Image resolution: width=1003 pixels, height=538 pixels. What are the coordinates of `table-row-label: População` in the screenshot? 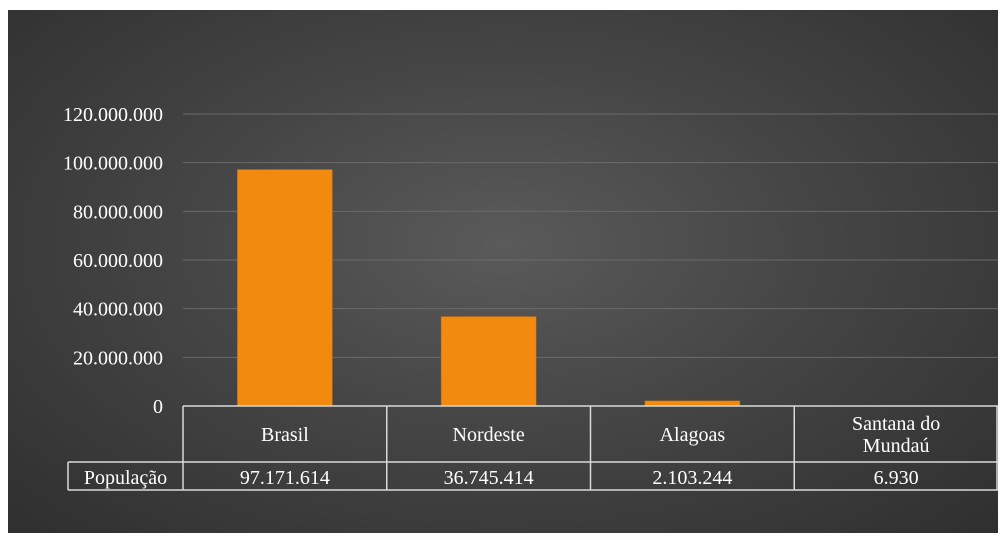 It's located at (125, 478).